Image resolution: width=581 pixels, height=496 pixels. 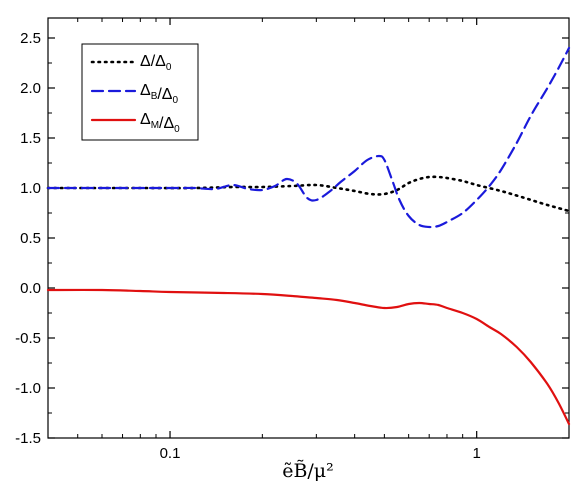 What do you see at coordinates (30, 288) in the screenshot?
I see `y-tick-label: 0.0` at bounding box center [30, 288].